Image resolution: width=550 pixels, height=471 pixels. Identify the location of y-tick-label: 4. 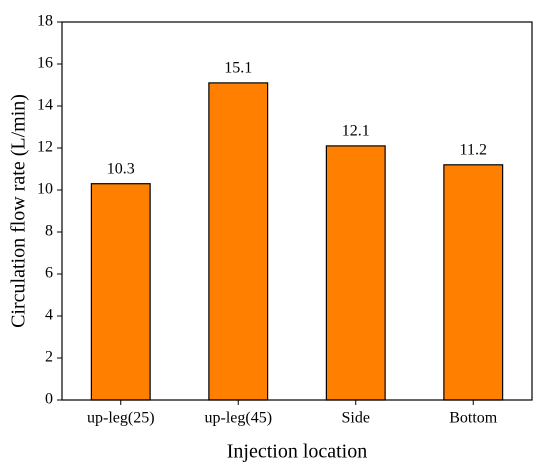
(49, 315).